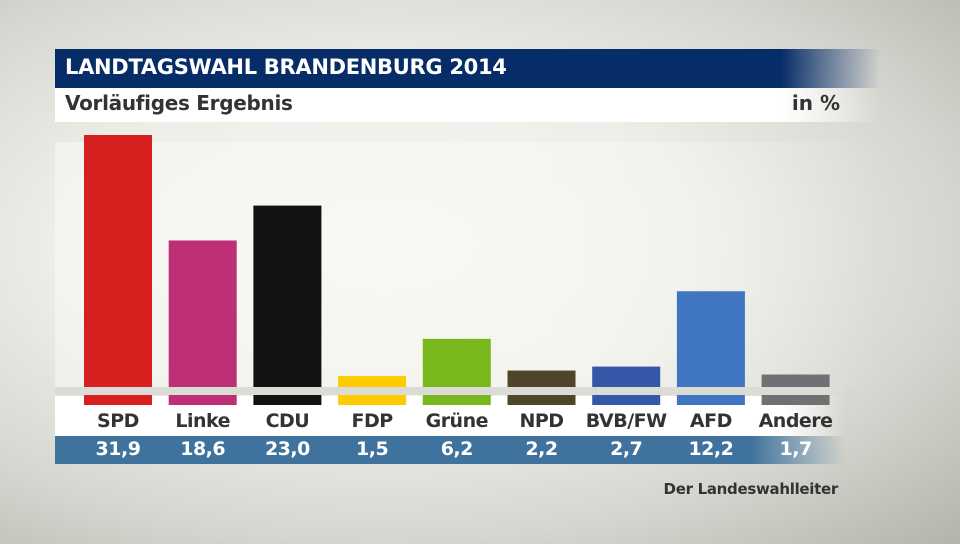 This screenshot has width=960, height=544. What do you see at coordinates (541, 449) in the screenshot?
I see `value-label: 2,2` at bounding box center [541, 449].